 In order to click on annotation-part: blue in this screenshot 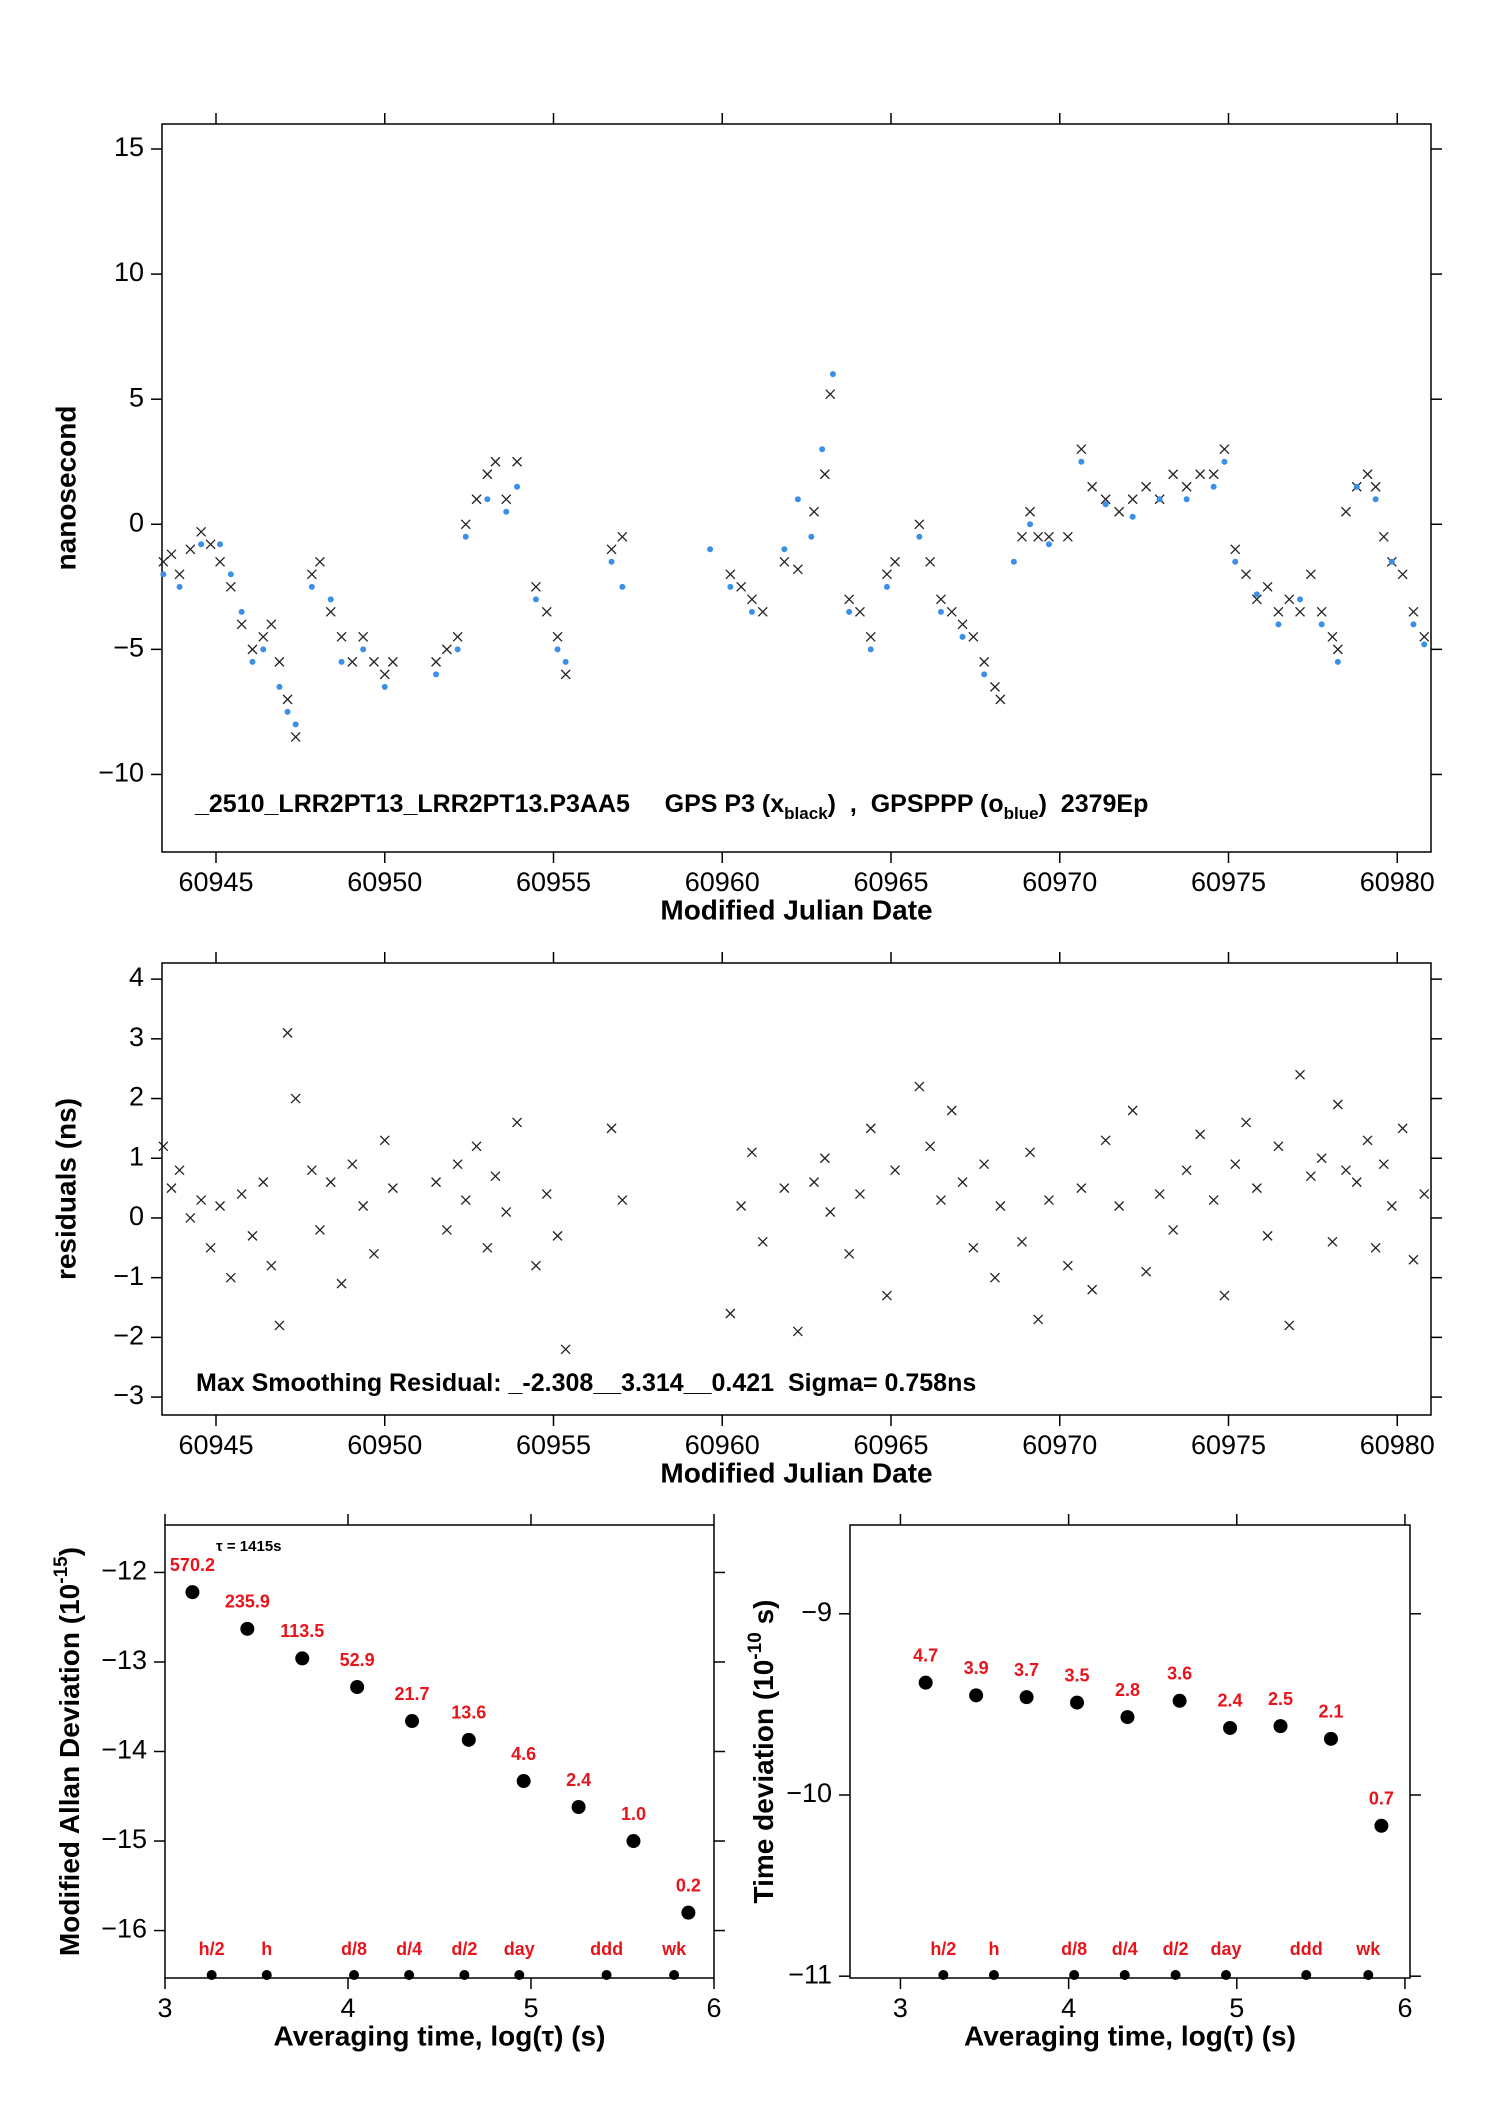, I will do `click(1021, 813)`.